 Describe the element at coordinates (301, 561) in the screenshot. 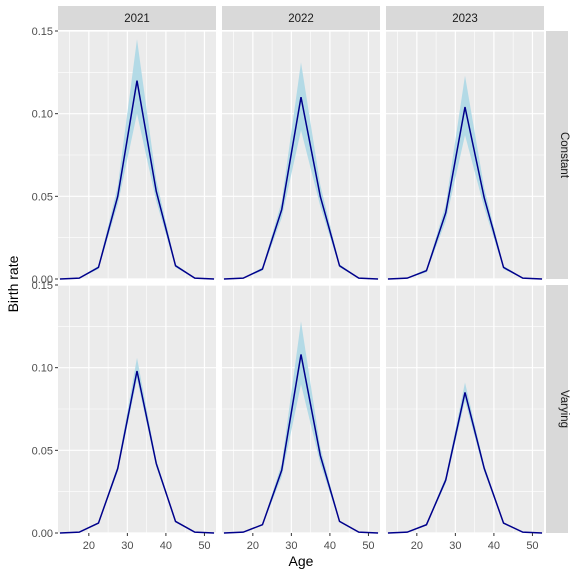

I see `x-axis-title: Age` at that location.